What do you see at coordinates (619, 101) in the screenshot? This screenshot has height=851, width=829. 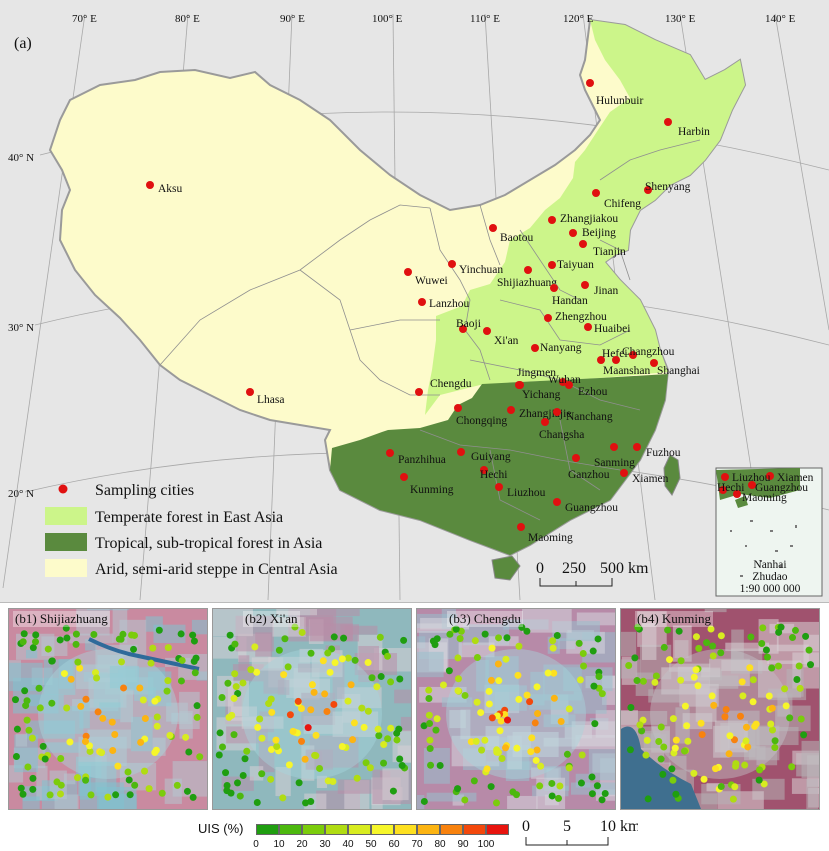 I see `city-label-hulunbuir: Hulunbuir` at bounding box center [619, 101].